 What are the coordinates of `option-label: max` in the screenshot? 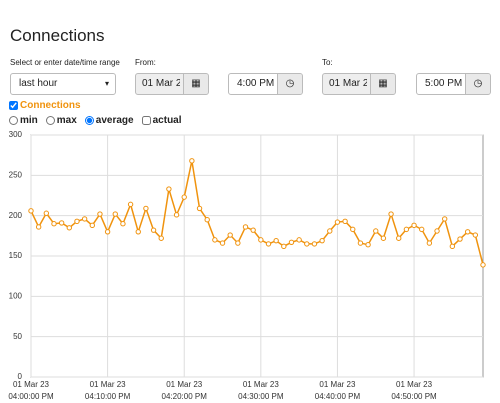 It's located at (66, 120).